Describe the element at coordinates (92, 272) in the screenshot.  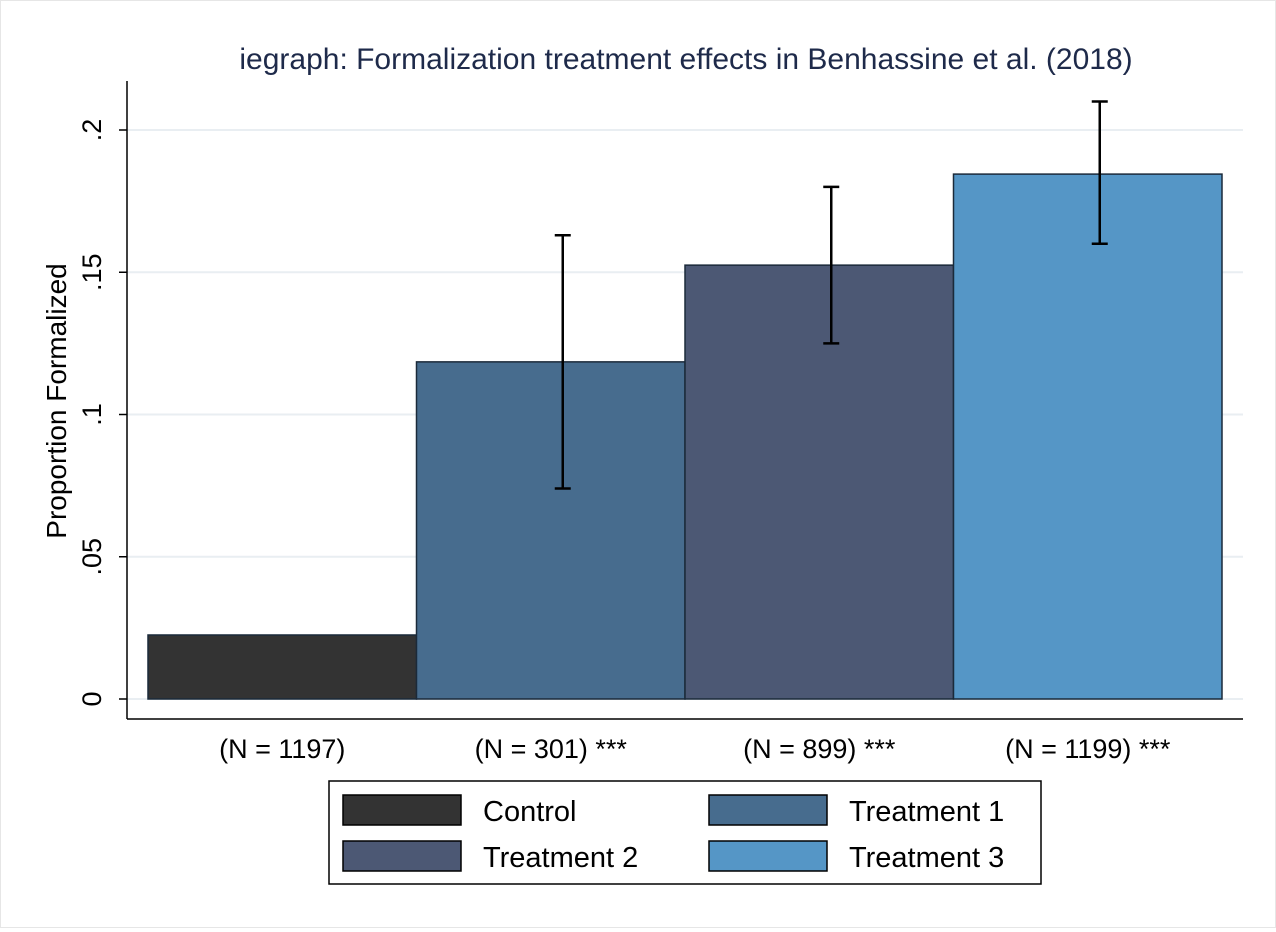
I see `y-tick-label: .15` at that location.